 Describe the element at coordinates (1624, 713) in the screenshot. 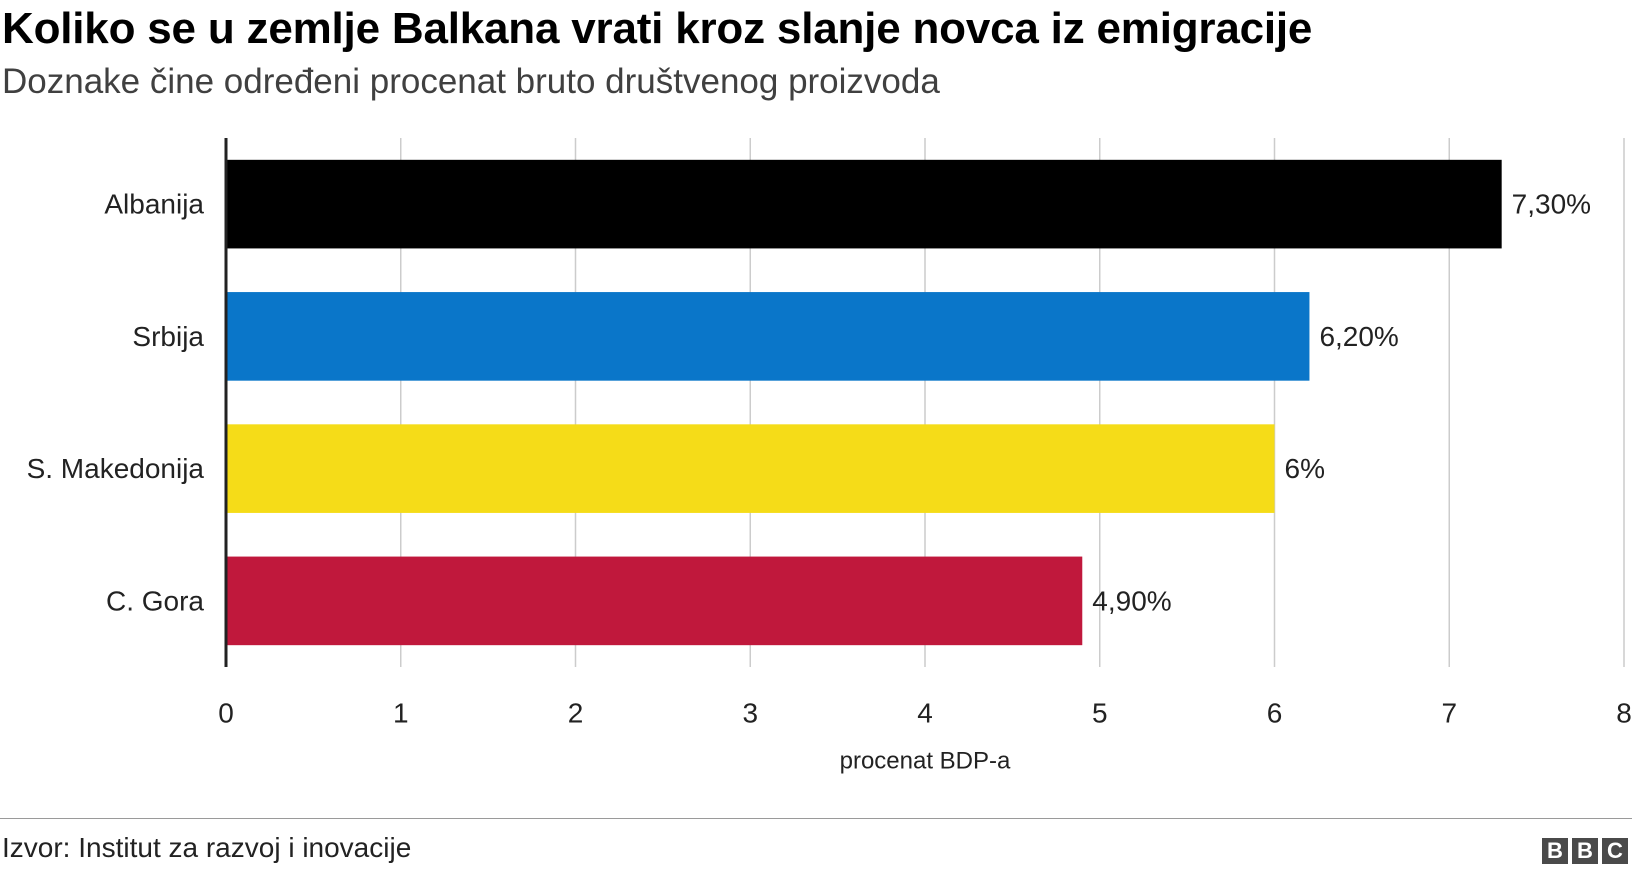

I see `x-tick-label: 8` at that location.